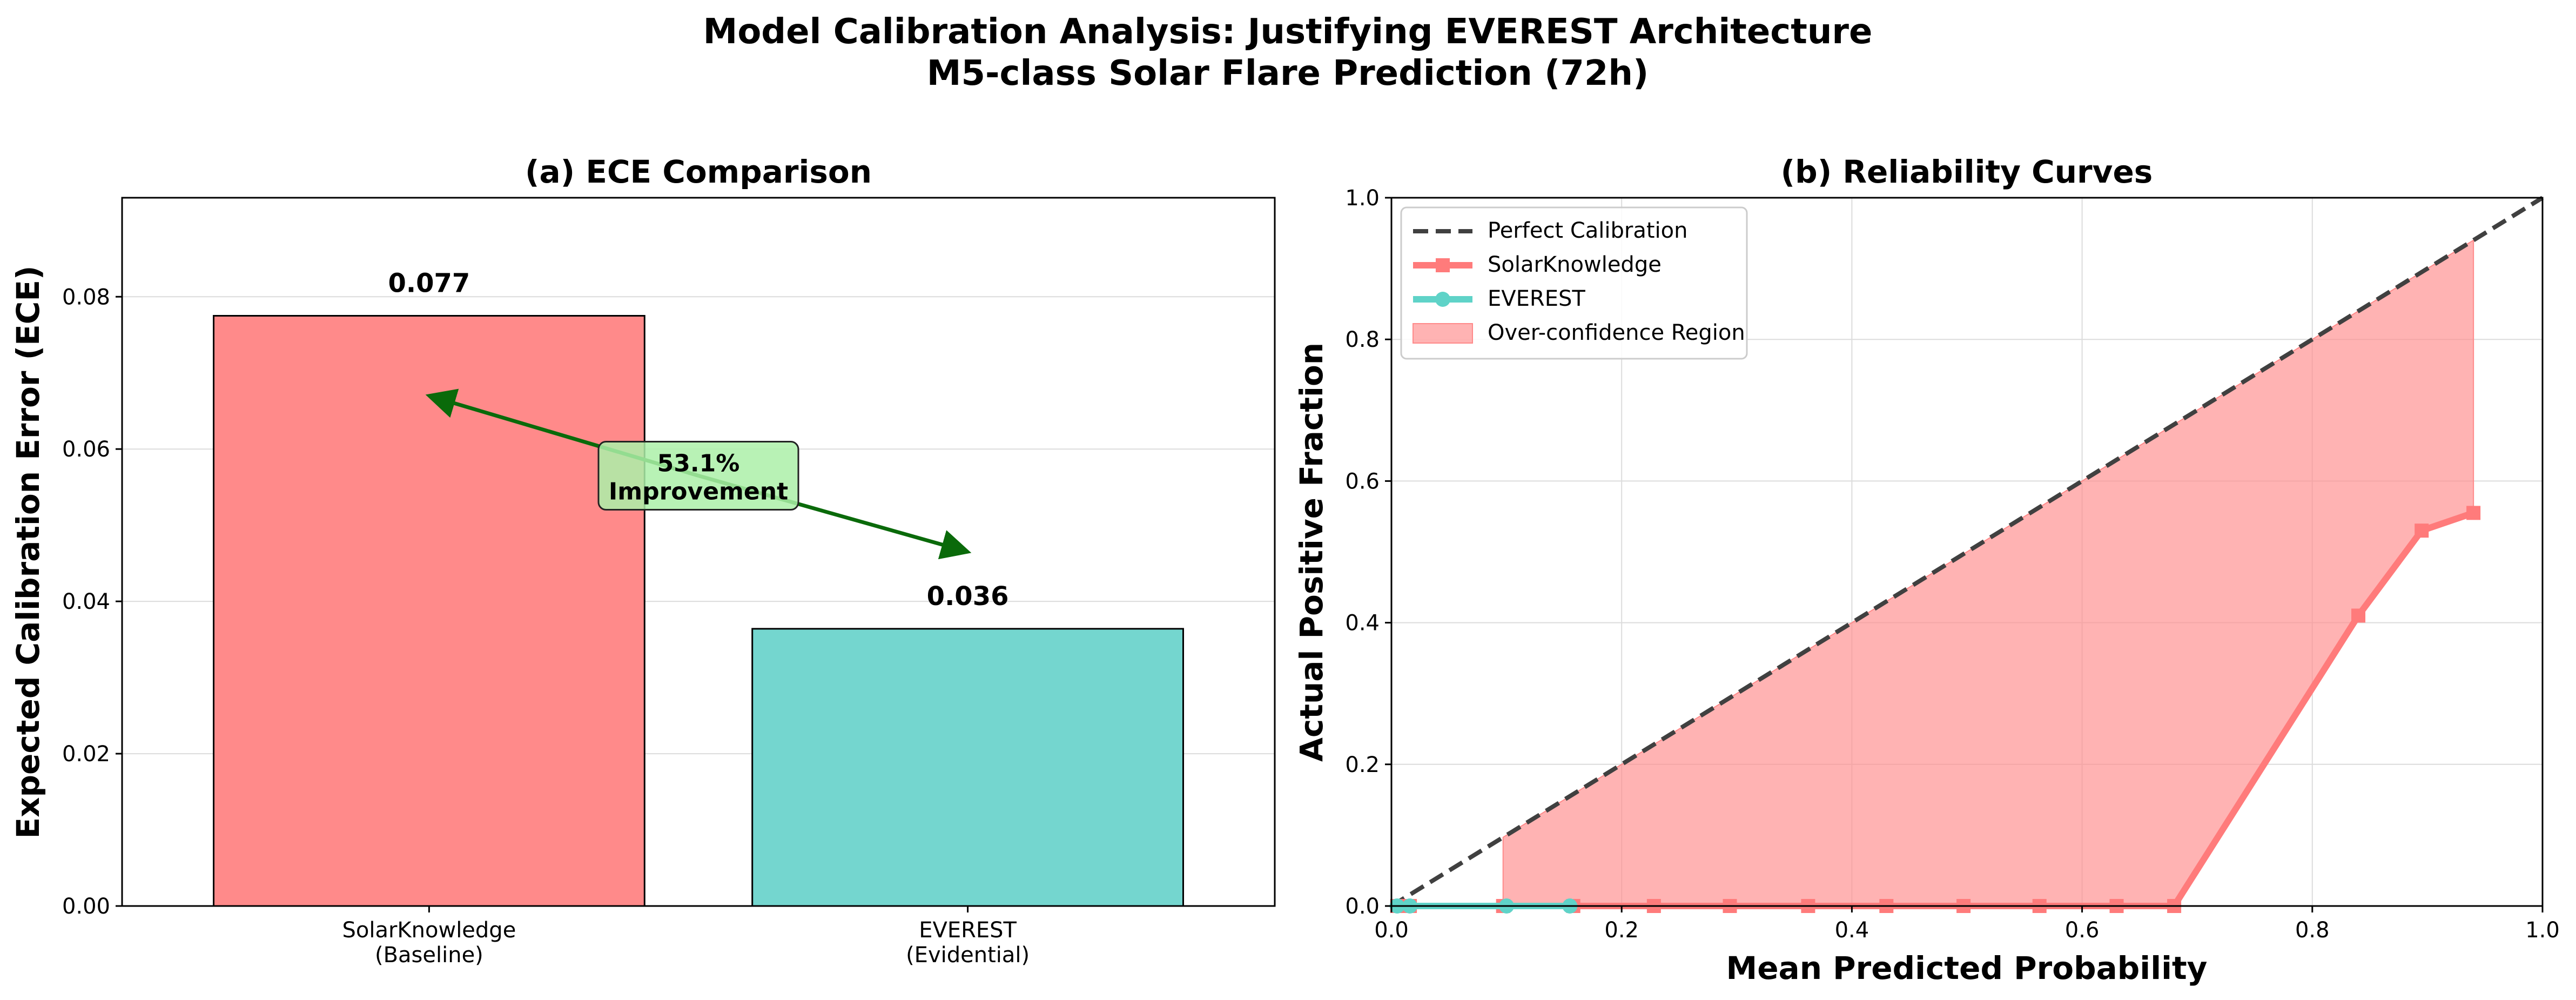 This screenshot has height=1000, width=2576. What do you see at coordinates (86, 297) in the screenshot?
I see `panel-a-ytick-label: 0.08` at bounding box center [86, 297].